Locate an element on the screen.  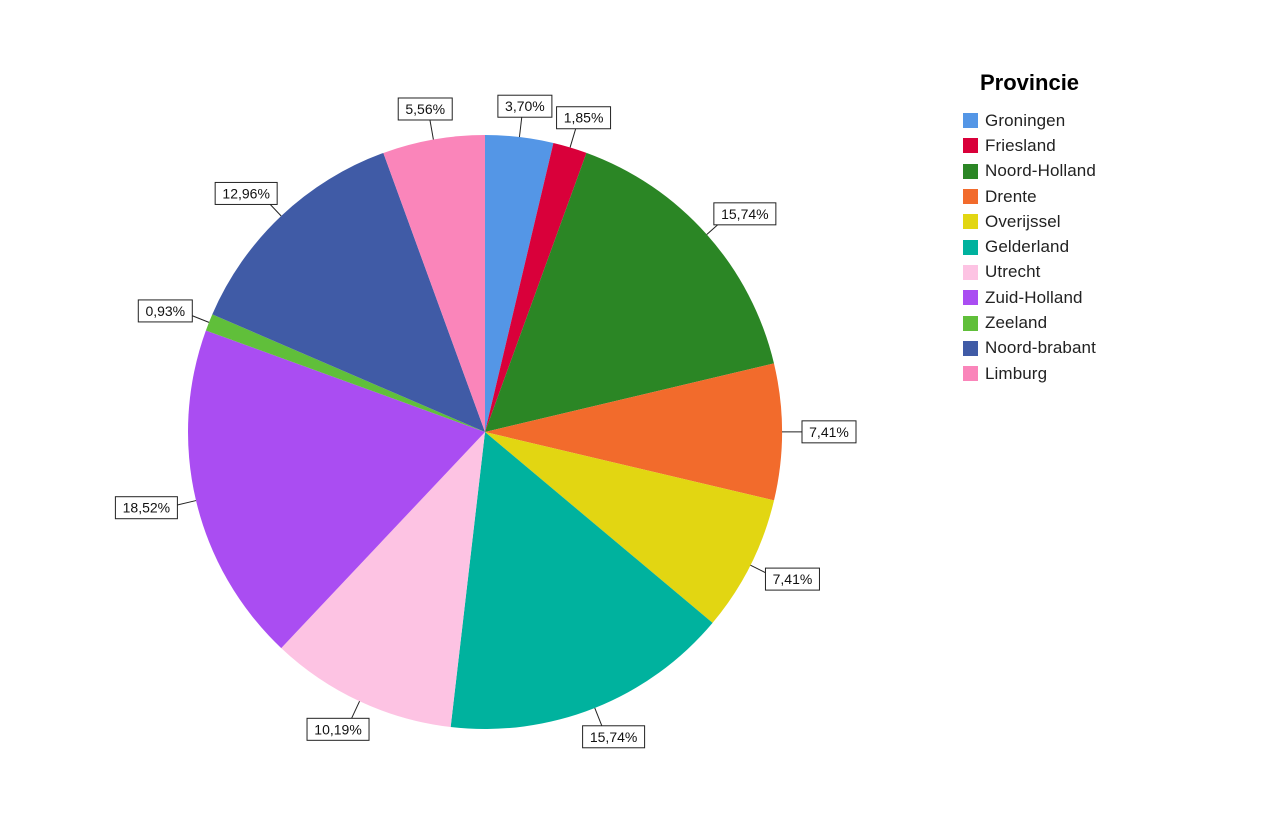
legend-item-zeeland: Zeeland is located at coordinates (1029, 322).